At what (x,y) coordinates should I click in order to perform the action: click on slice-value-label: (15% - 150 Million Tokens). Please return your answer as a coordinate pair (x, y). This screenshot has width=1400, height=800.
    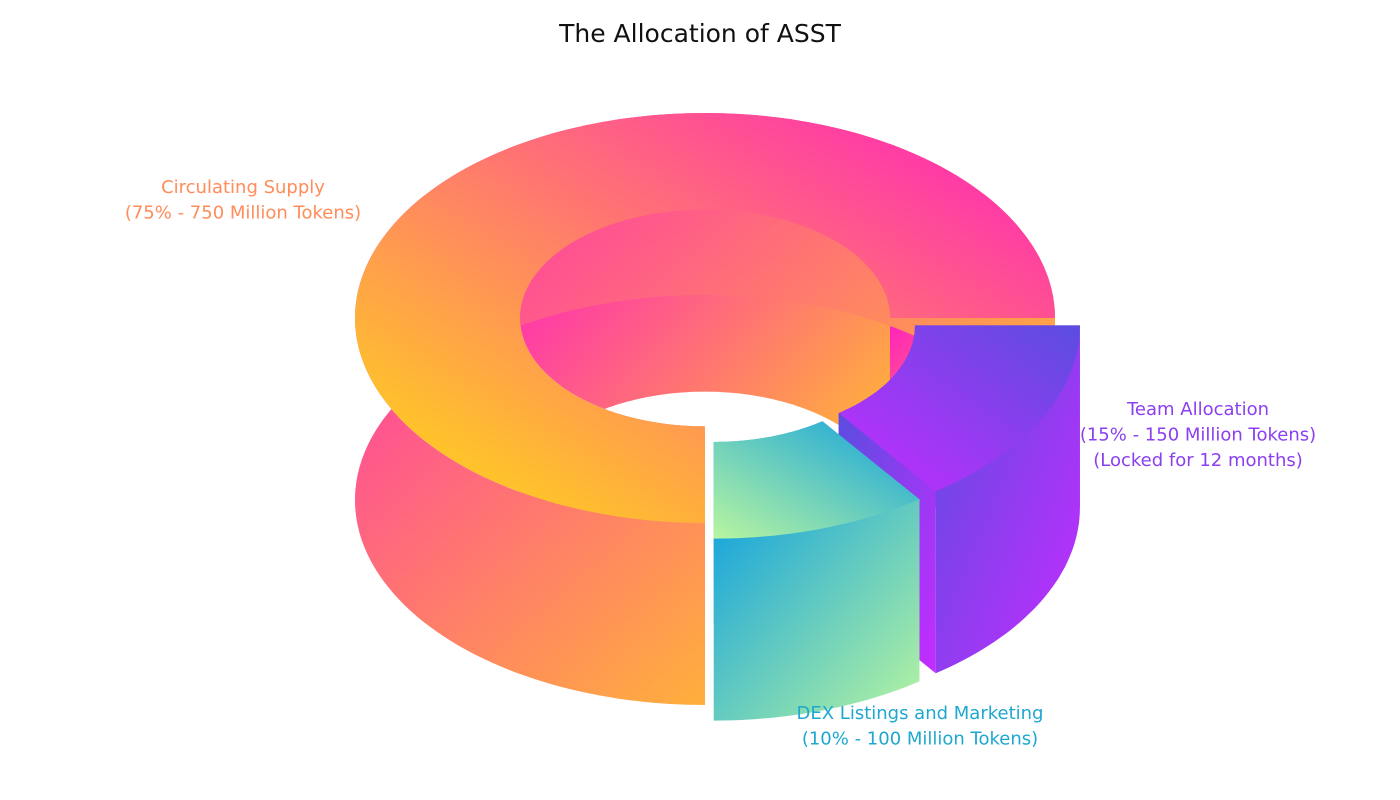
    Looking at the image, I should click on (1198, 435).